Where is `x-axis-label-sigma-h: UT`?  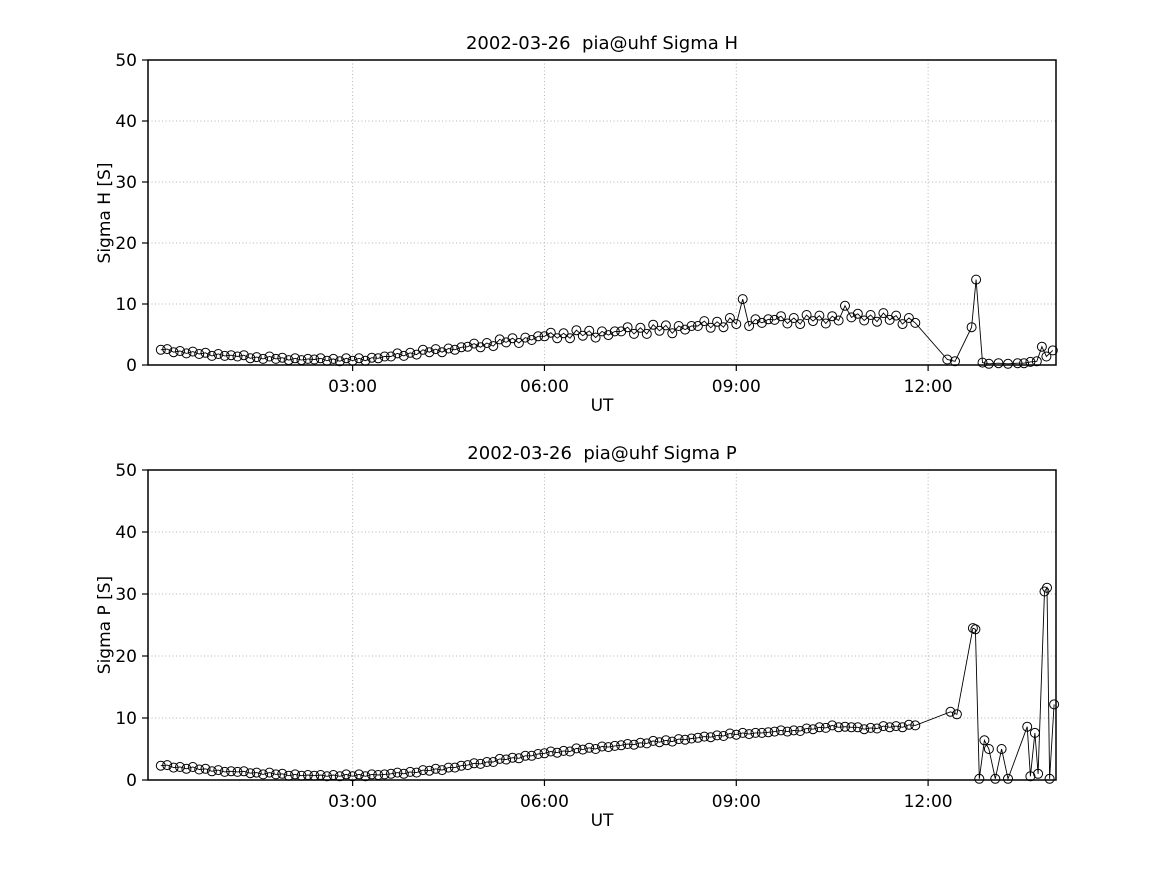 x-axis-label-sigma-h: UT is located at coordinates (602, 406).